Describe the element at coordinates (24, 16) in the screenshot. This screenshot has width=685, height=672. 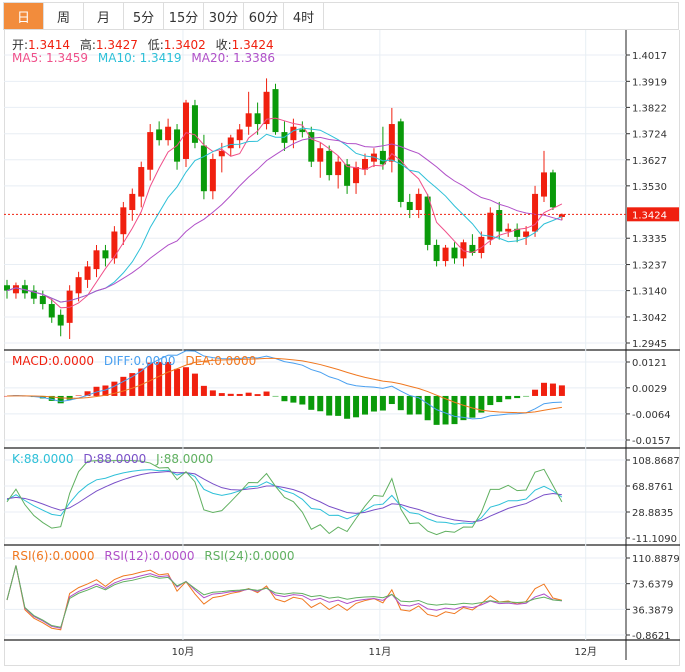
I see `tab-0: 日` at that location.